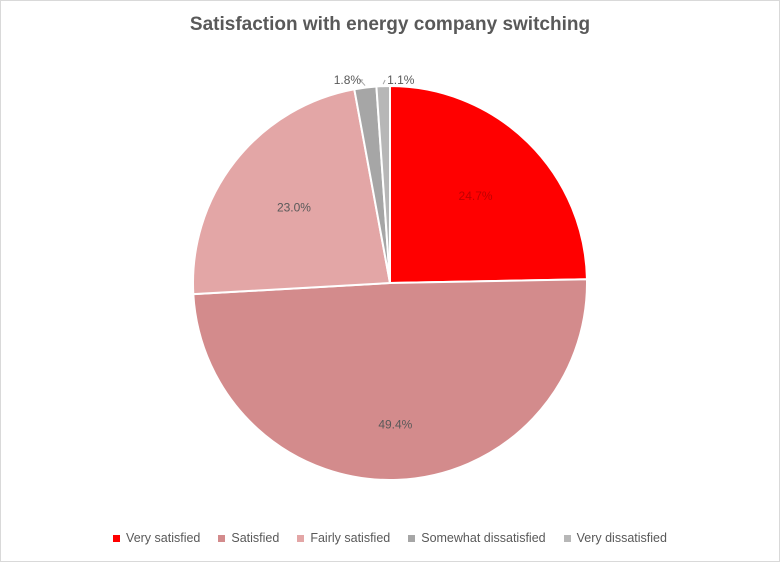 The height and width of the screenshot is (562, 780). I want to click on legend-swatch-very-dissatisfied, so click(567, 538).